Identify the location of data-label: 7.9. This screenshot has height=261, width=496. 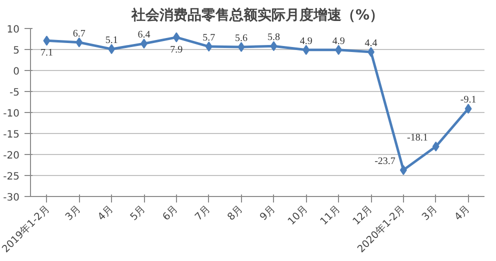
(176, 50).